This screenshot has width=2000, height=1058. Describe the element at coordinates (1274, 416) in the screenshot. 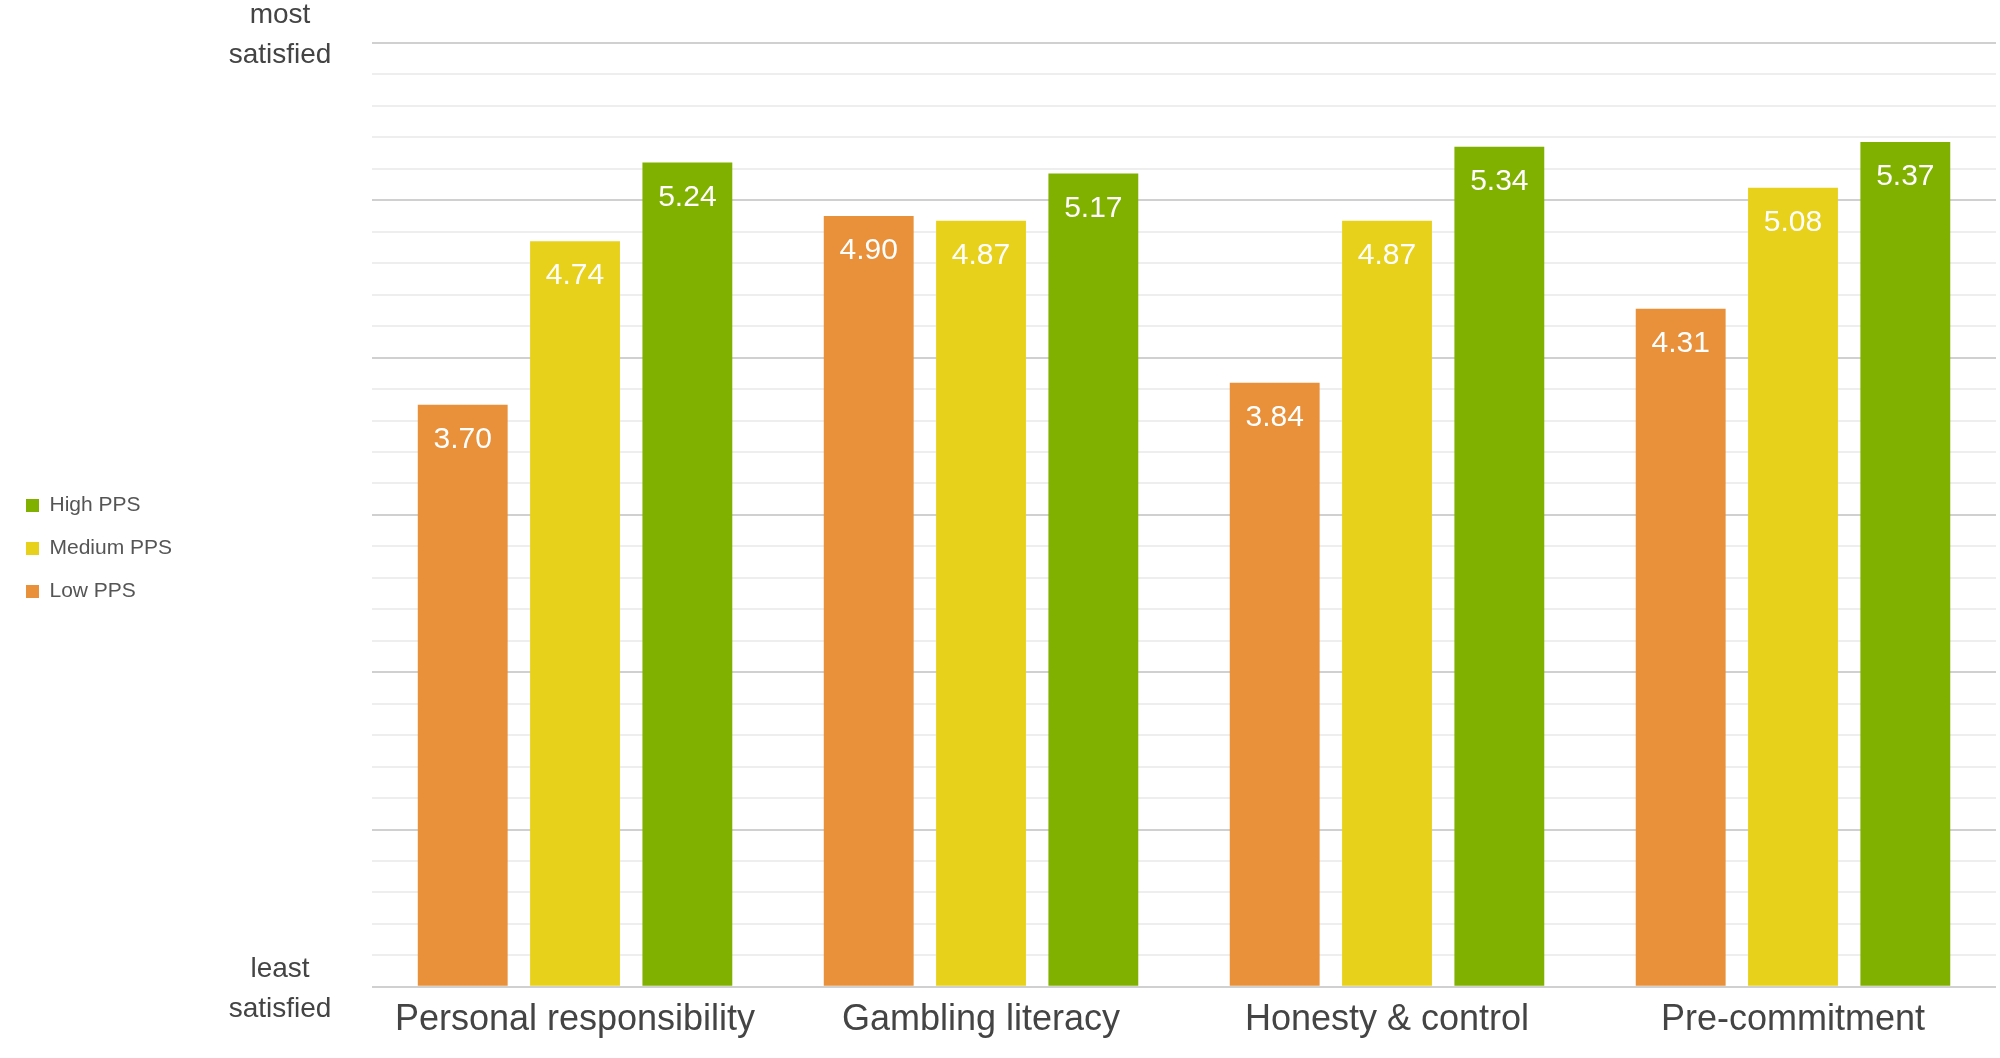

I see `data-label: 3.84` at that location.